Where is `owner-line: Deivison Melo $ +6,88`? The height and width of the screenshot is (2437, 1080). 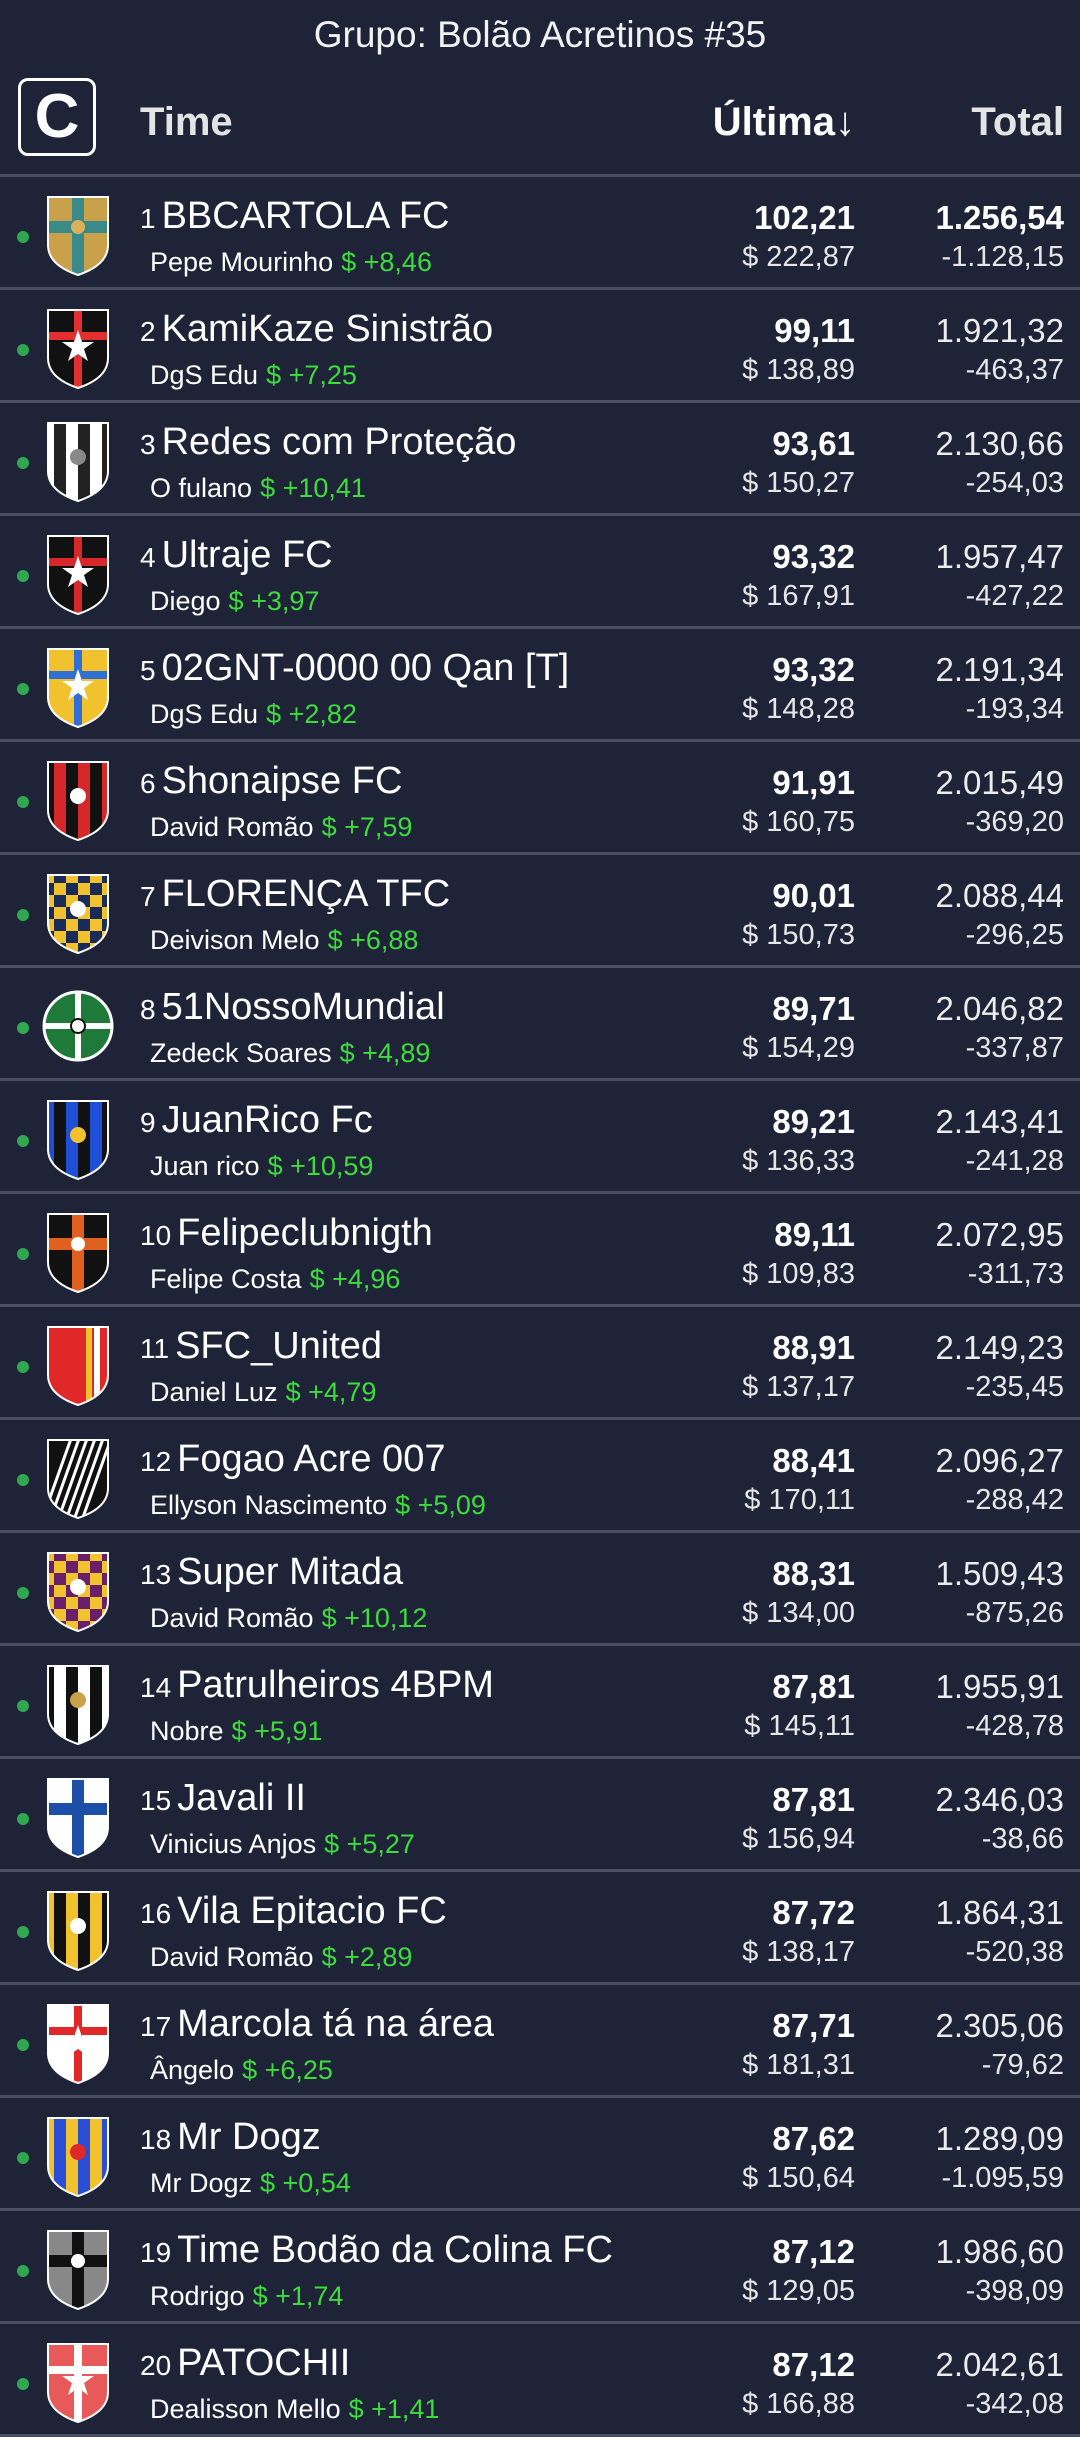 owner-line: Deivison Melo $ +6,88 is located at coordinates (284, 940).